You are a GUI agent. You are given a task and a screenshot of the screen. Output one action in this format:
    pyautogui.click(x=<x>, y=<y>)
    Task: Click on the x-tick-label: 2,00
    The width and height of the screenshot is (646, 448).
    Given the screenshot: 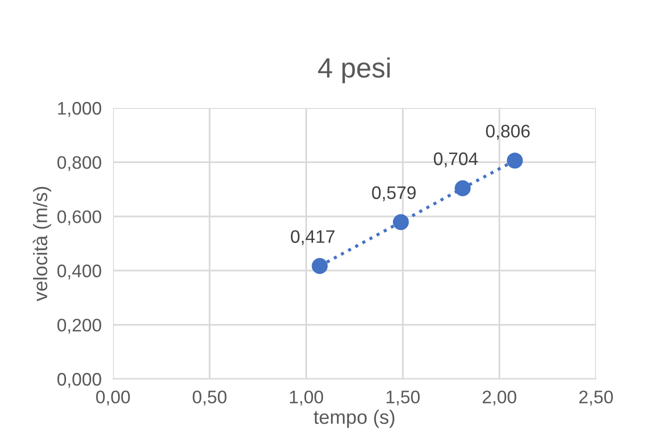 What is the action you would take?
    pyautogui.click(x=499, y=398)
    